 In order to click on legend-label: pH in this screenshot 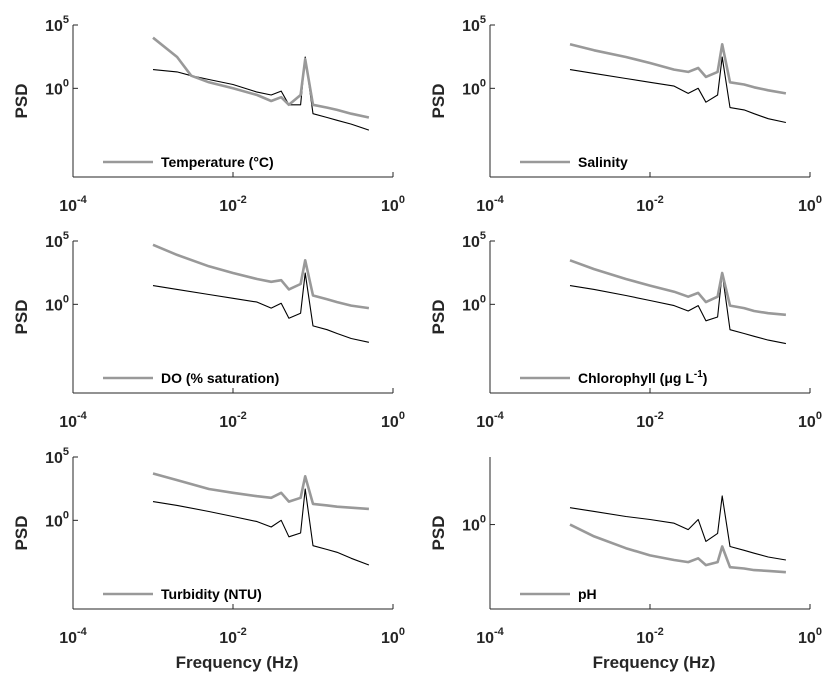, I will do `click(587, 594)`.